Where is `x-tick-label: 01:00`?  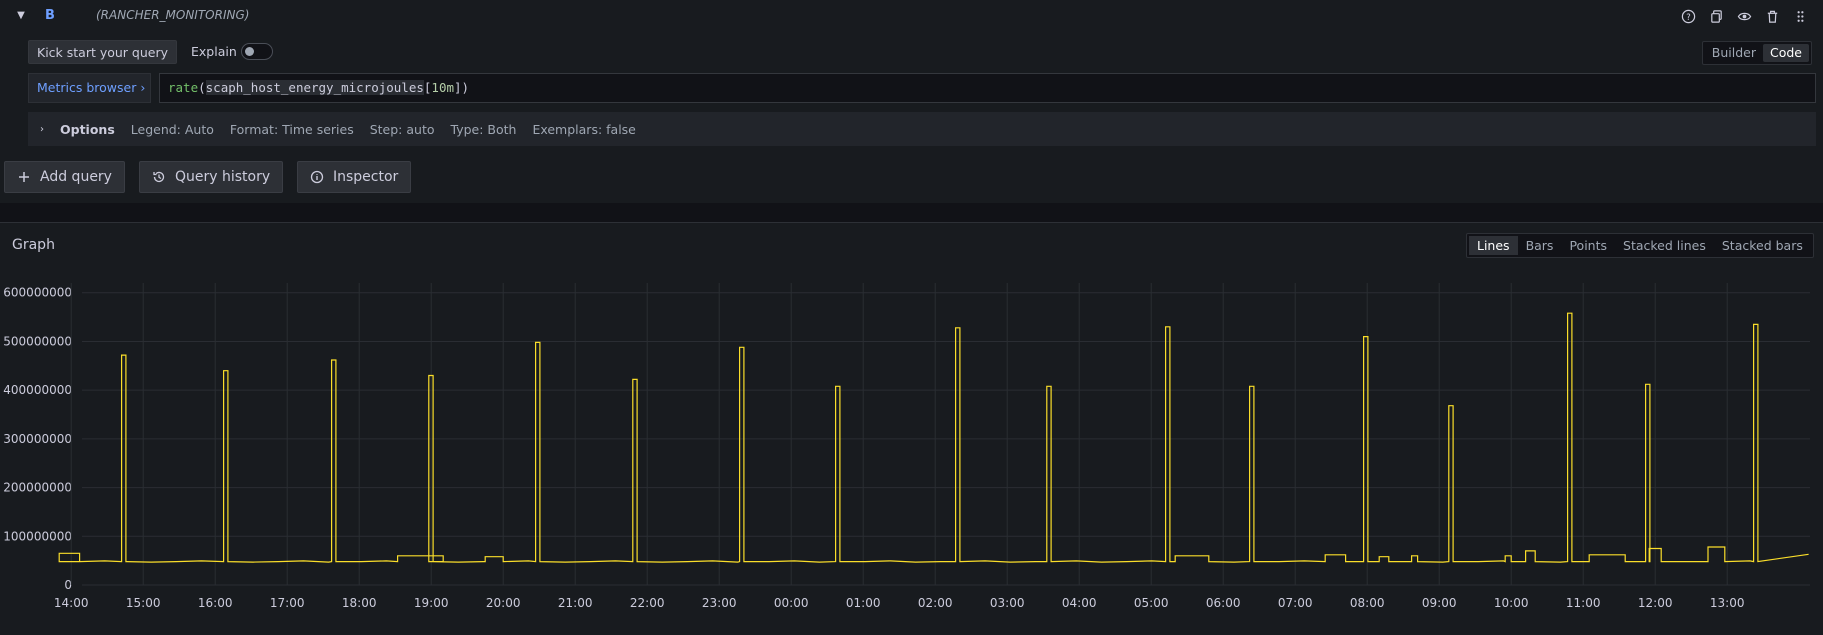
x-tick-label: 01:00 is located at coordinates (863, 603).